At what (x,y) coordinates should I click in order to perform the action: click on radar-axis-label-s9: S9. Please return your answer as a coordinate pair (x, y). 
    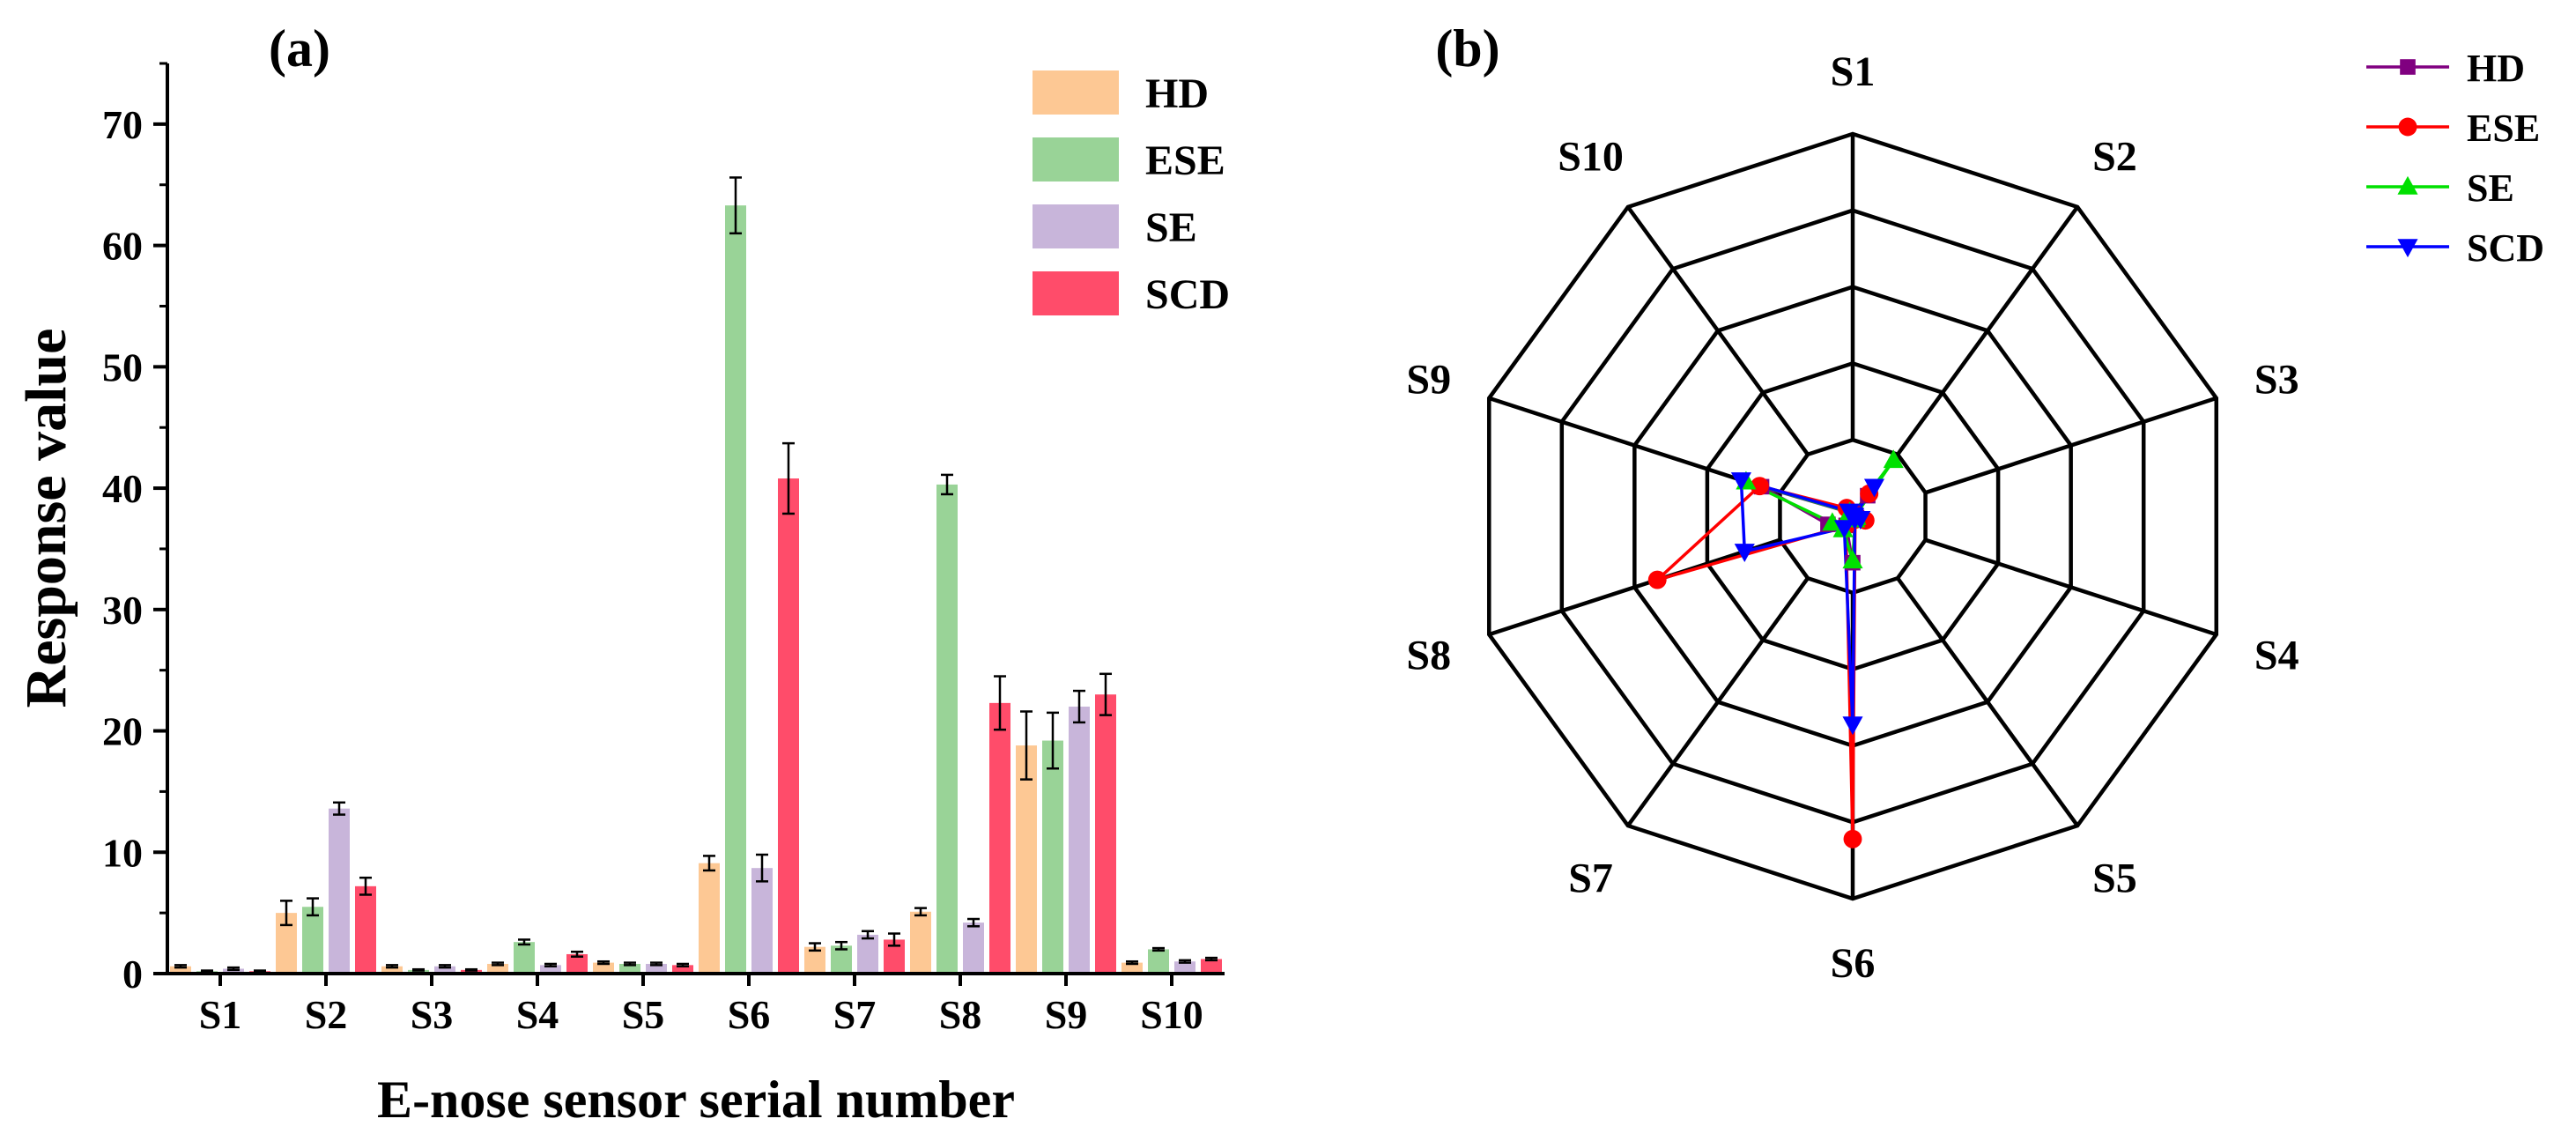
    Looking at the image, I should click on (1428, 381).